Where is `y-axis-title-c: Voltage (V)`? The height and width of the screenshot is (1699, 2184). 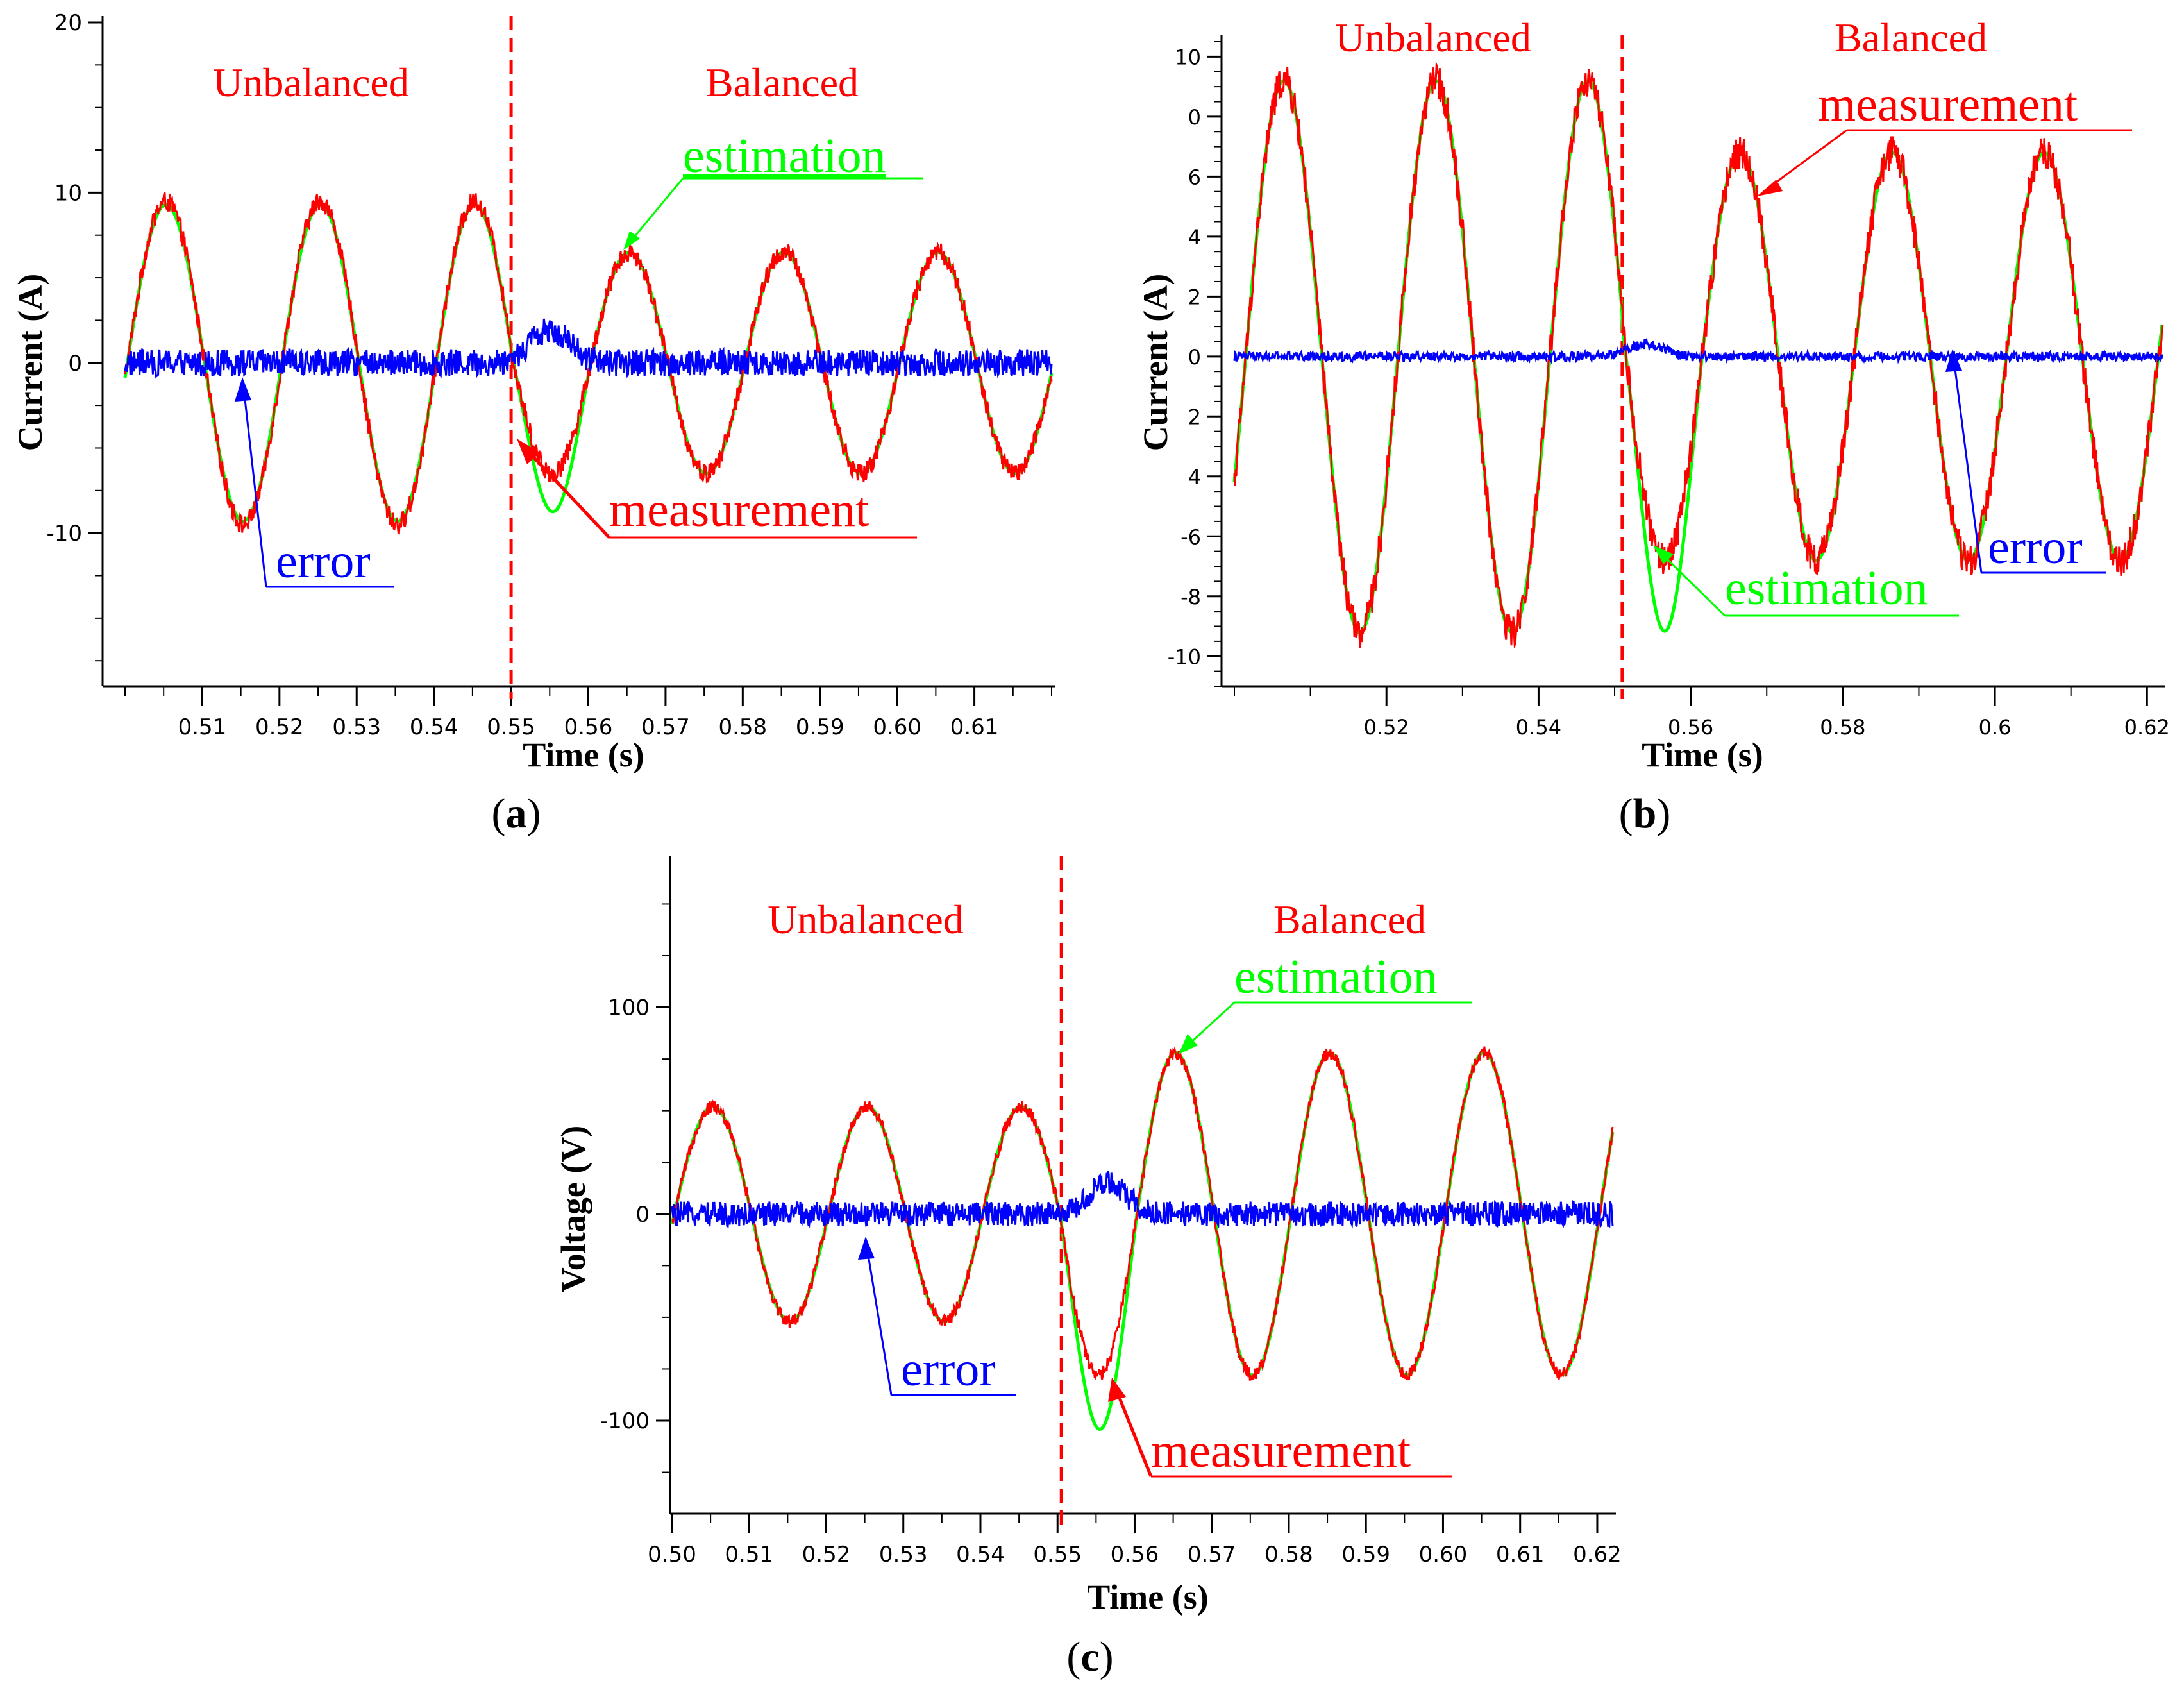
y-axis-title-c: Voltage (V) is located at coordinates (573, 1209).